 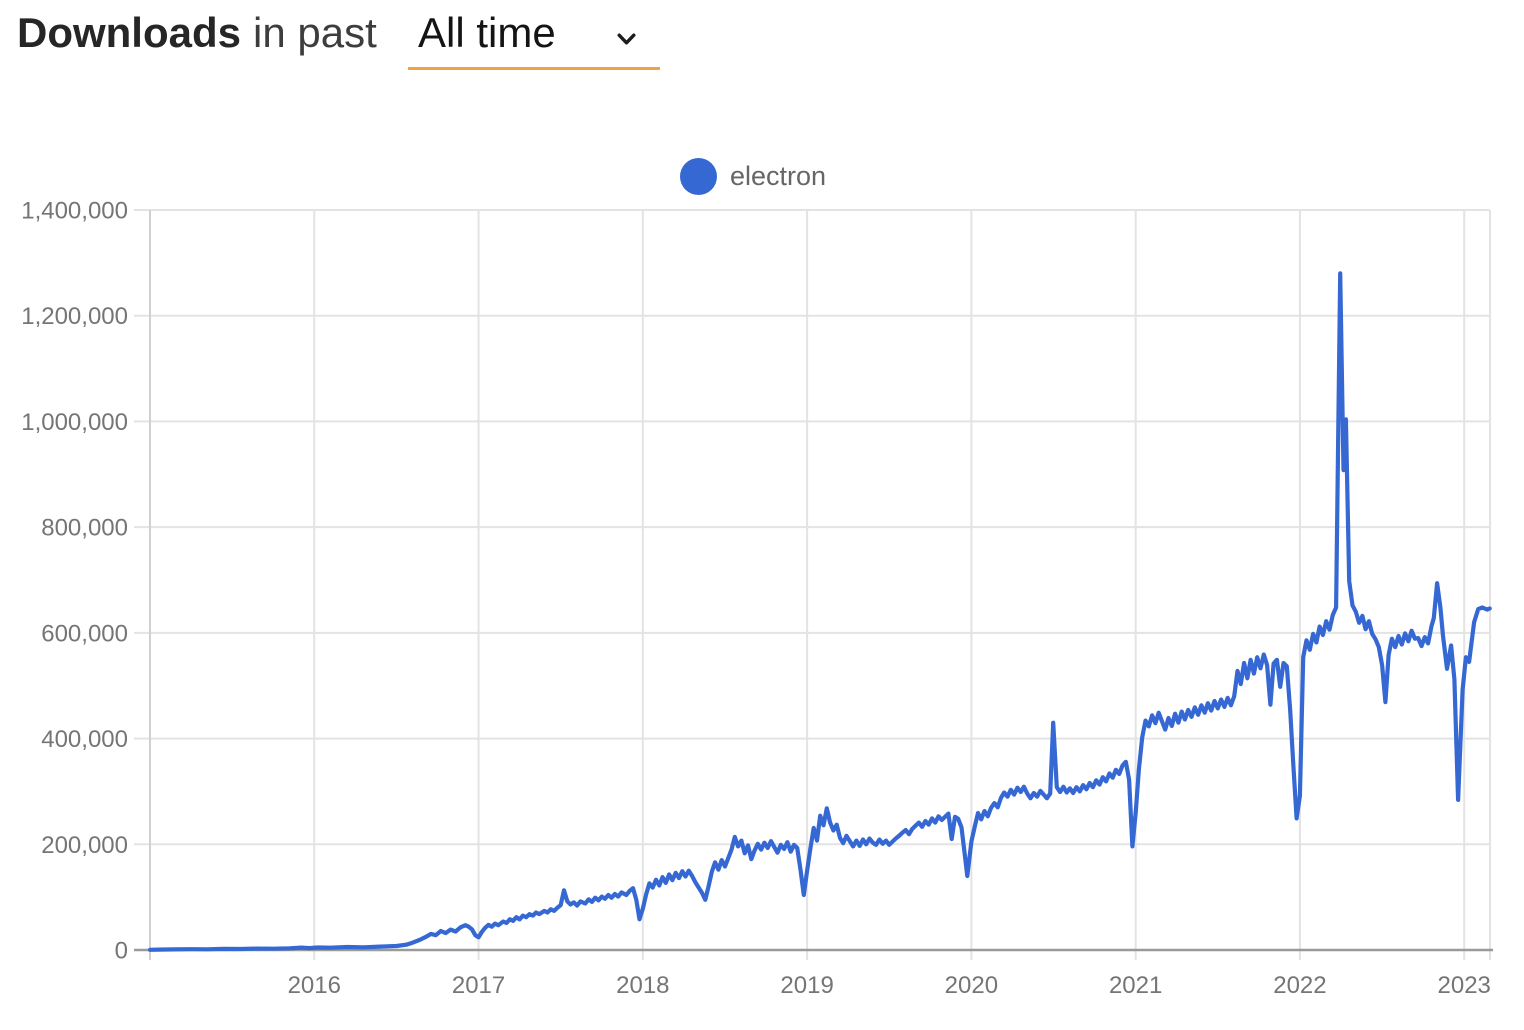 I want to click on x-tick-label: 2017, so click(x=478, y=985).